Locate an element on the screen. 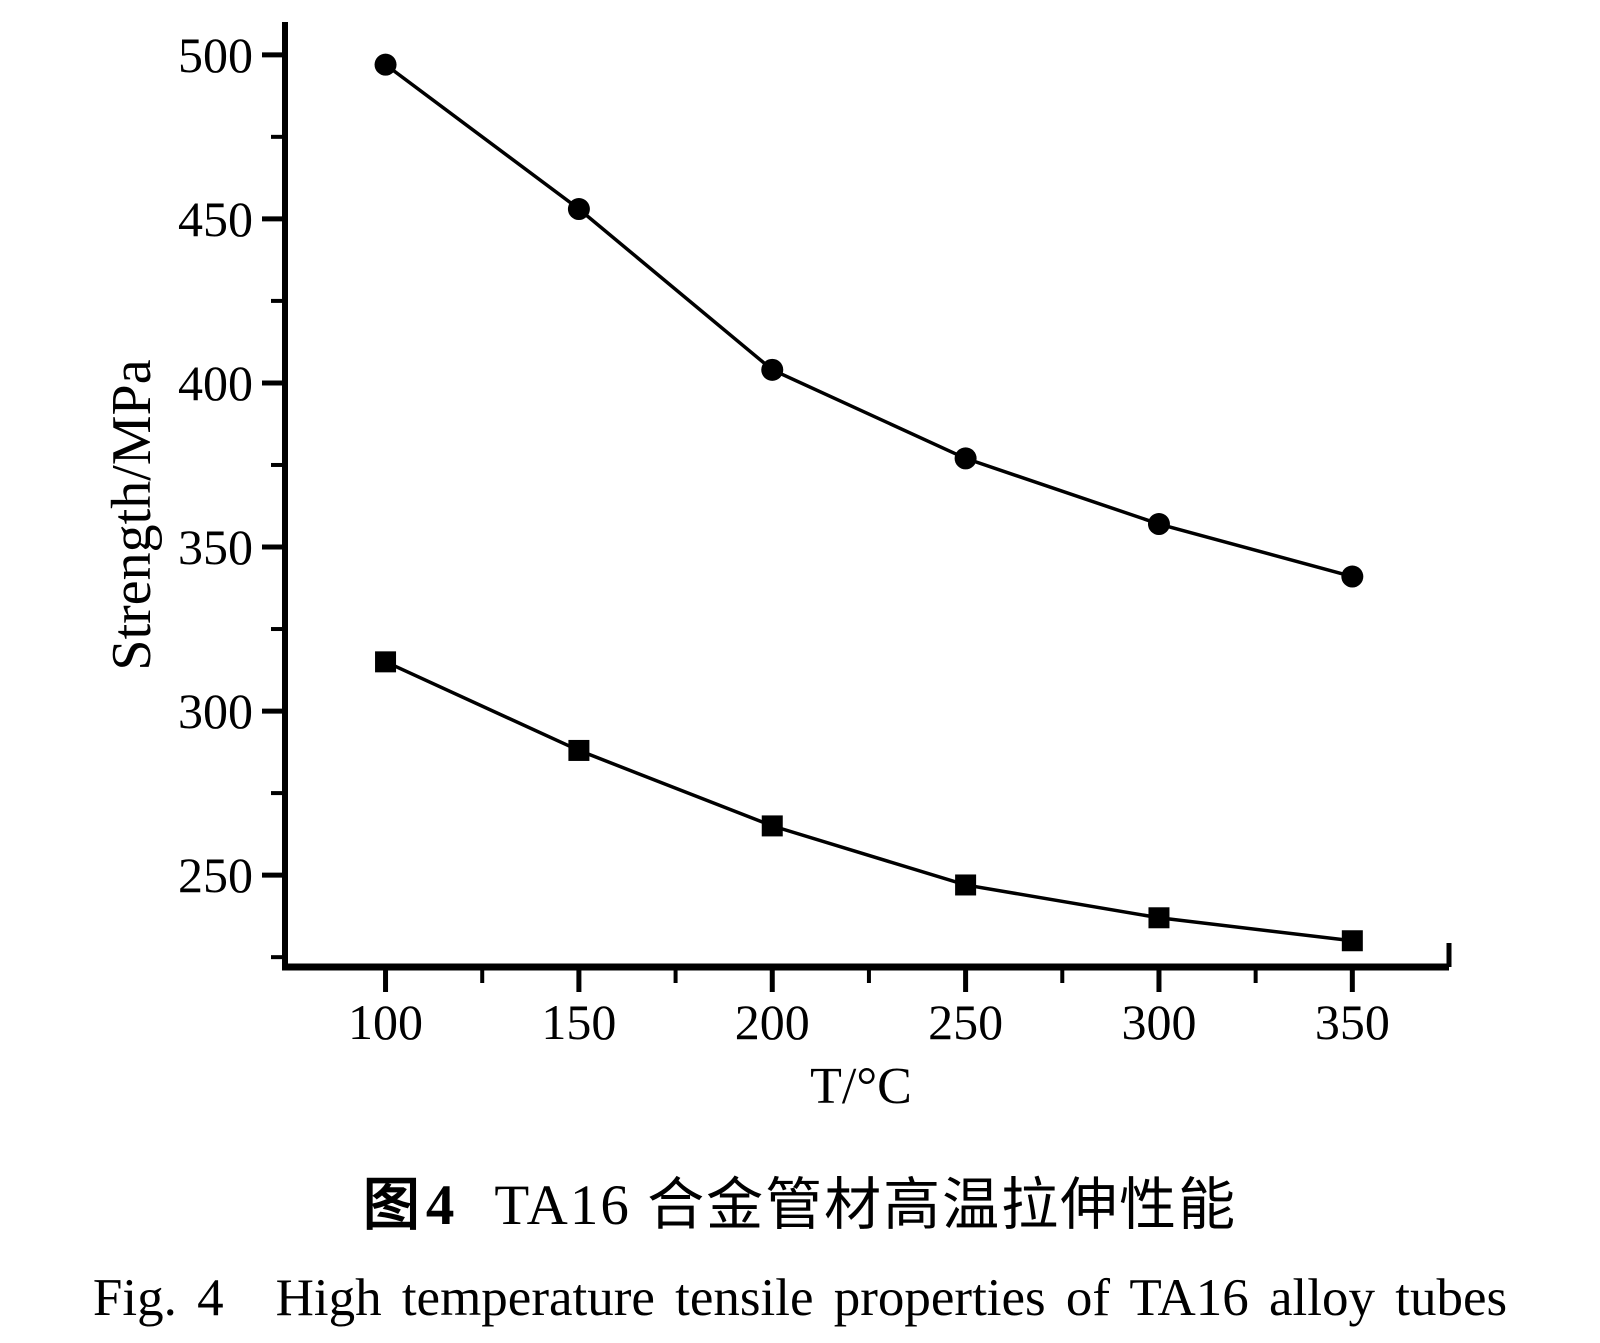  caption-english-figure-number: Fig. 4 is located at coordinates (158, 1298).